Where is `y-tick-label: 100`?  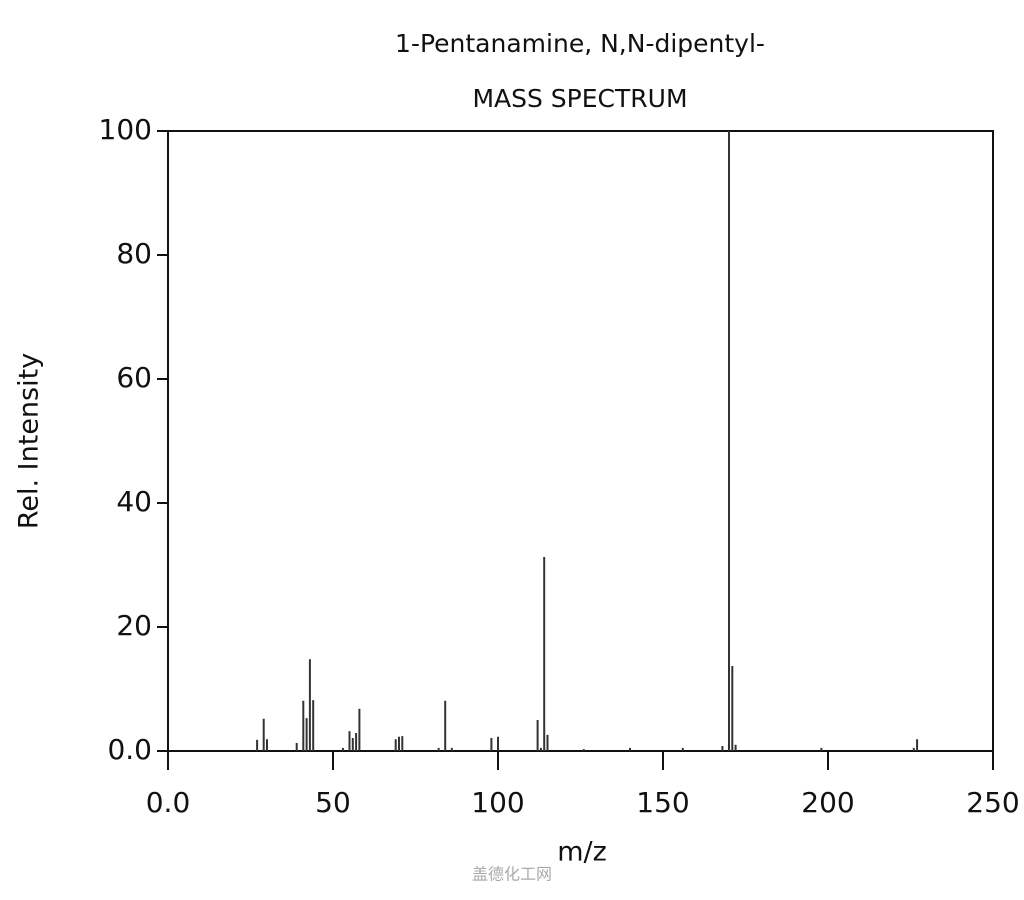 y-tick-label: 100 is located at coordinates (125, 129).